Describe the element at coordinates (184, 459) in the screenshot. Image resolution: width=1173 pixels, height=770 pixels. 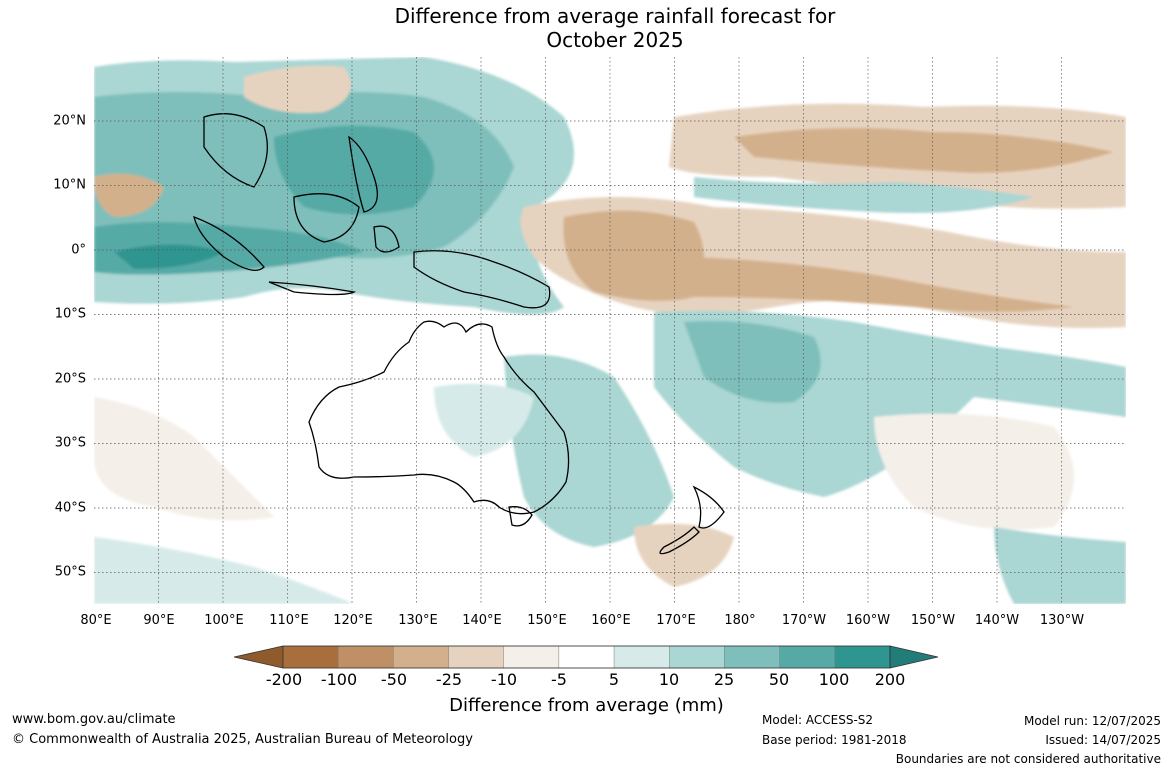
I see `weak-dry-indian-ocean` at that location.